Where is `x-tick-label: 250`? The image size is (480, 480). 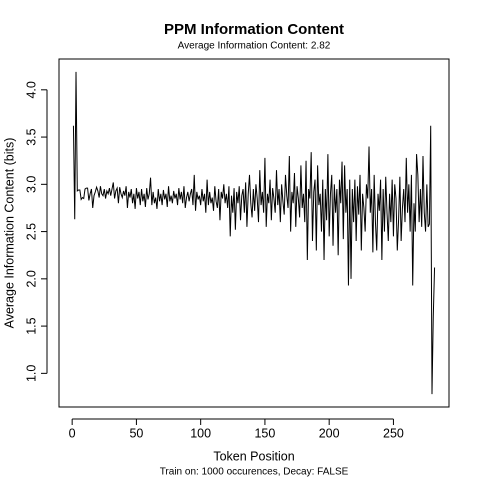
x-tick-label: 250 is located at coordinates (393, 433).